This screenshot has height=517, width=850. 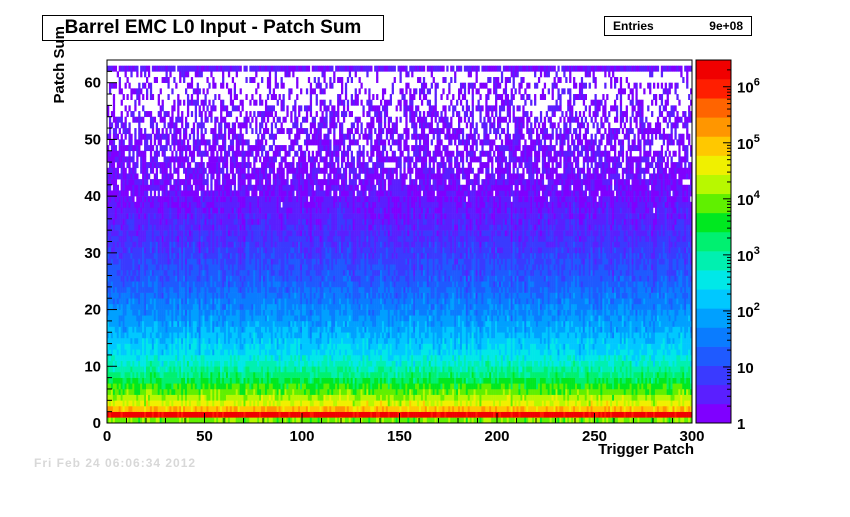 I want to click on x-tick-label: 0, so click(x=107, y=436).